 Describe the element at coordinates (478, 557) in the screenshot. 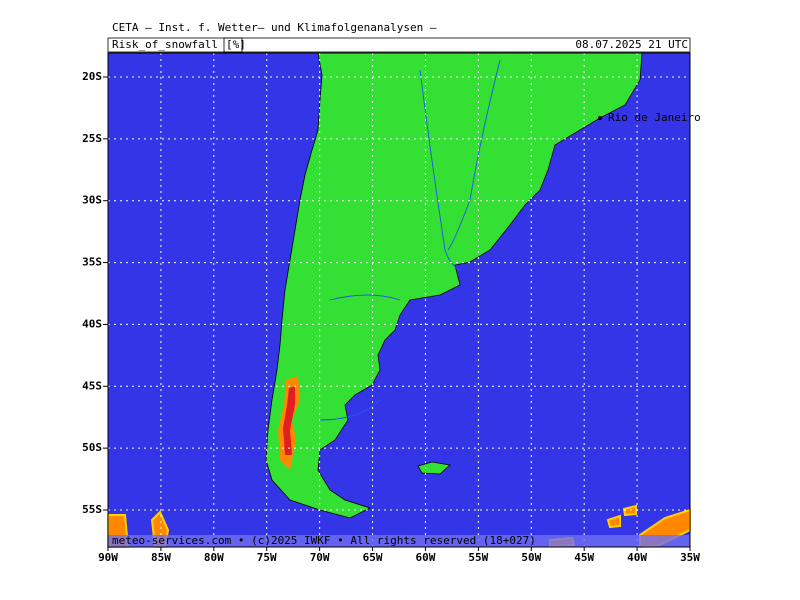

I see `lon-tick-label: 55W` at that location.